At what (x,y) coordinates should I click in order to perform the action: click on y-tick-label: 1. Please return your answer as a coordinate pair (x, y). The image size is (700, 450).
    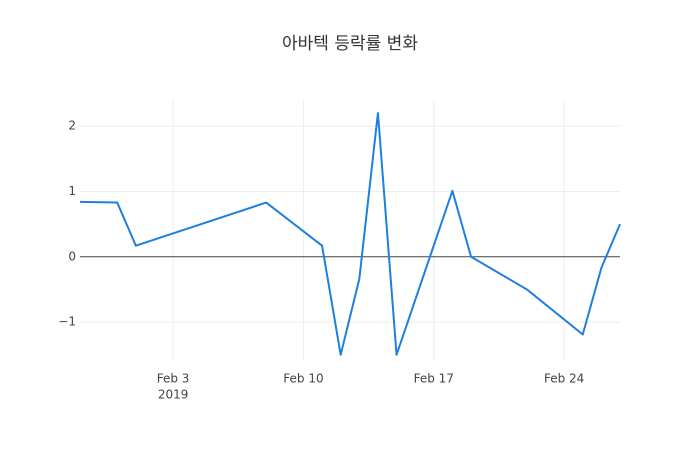
    Looking at the image, I should click on (72, 191).